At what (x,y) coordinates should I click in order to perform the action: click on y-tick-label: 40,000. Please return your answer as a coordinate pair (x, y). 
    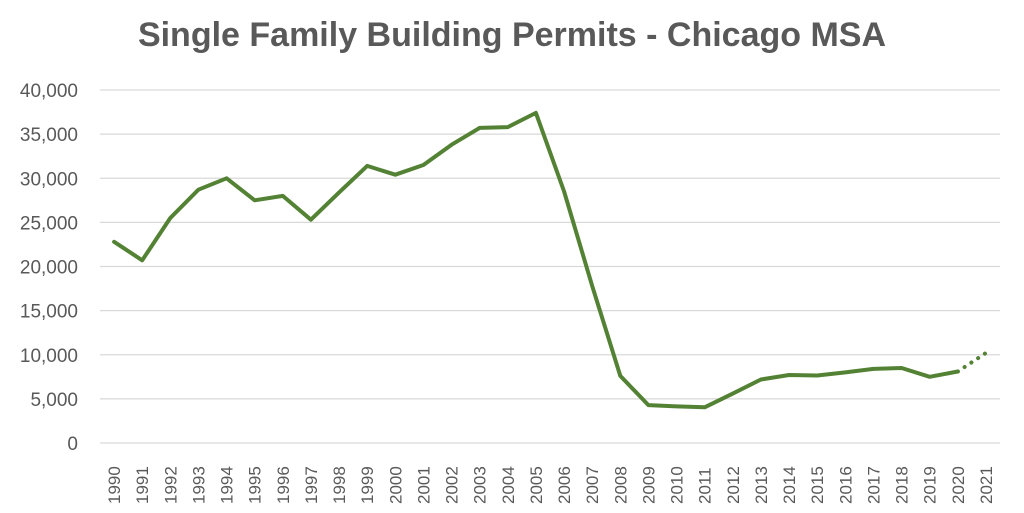
    Looking at the image, I should click on (49, 91).